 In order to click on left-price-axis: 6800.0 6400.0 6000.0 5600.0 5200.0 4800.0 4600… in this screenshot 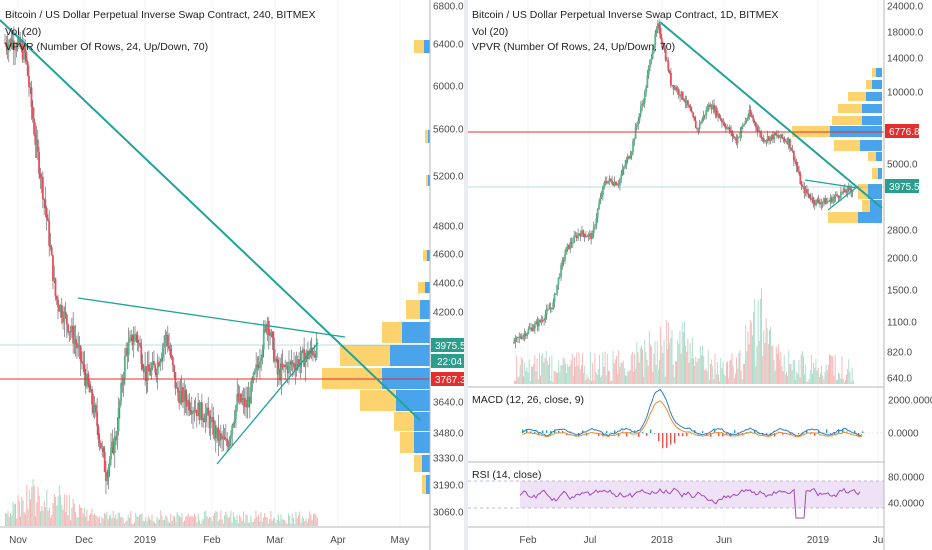, I will do `click(448, 260)`.